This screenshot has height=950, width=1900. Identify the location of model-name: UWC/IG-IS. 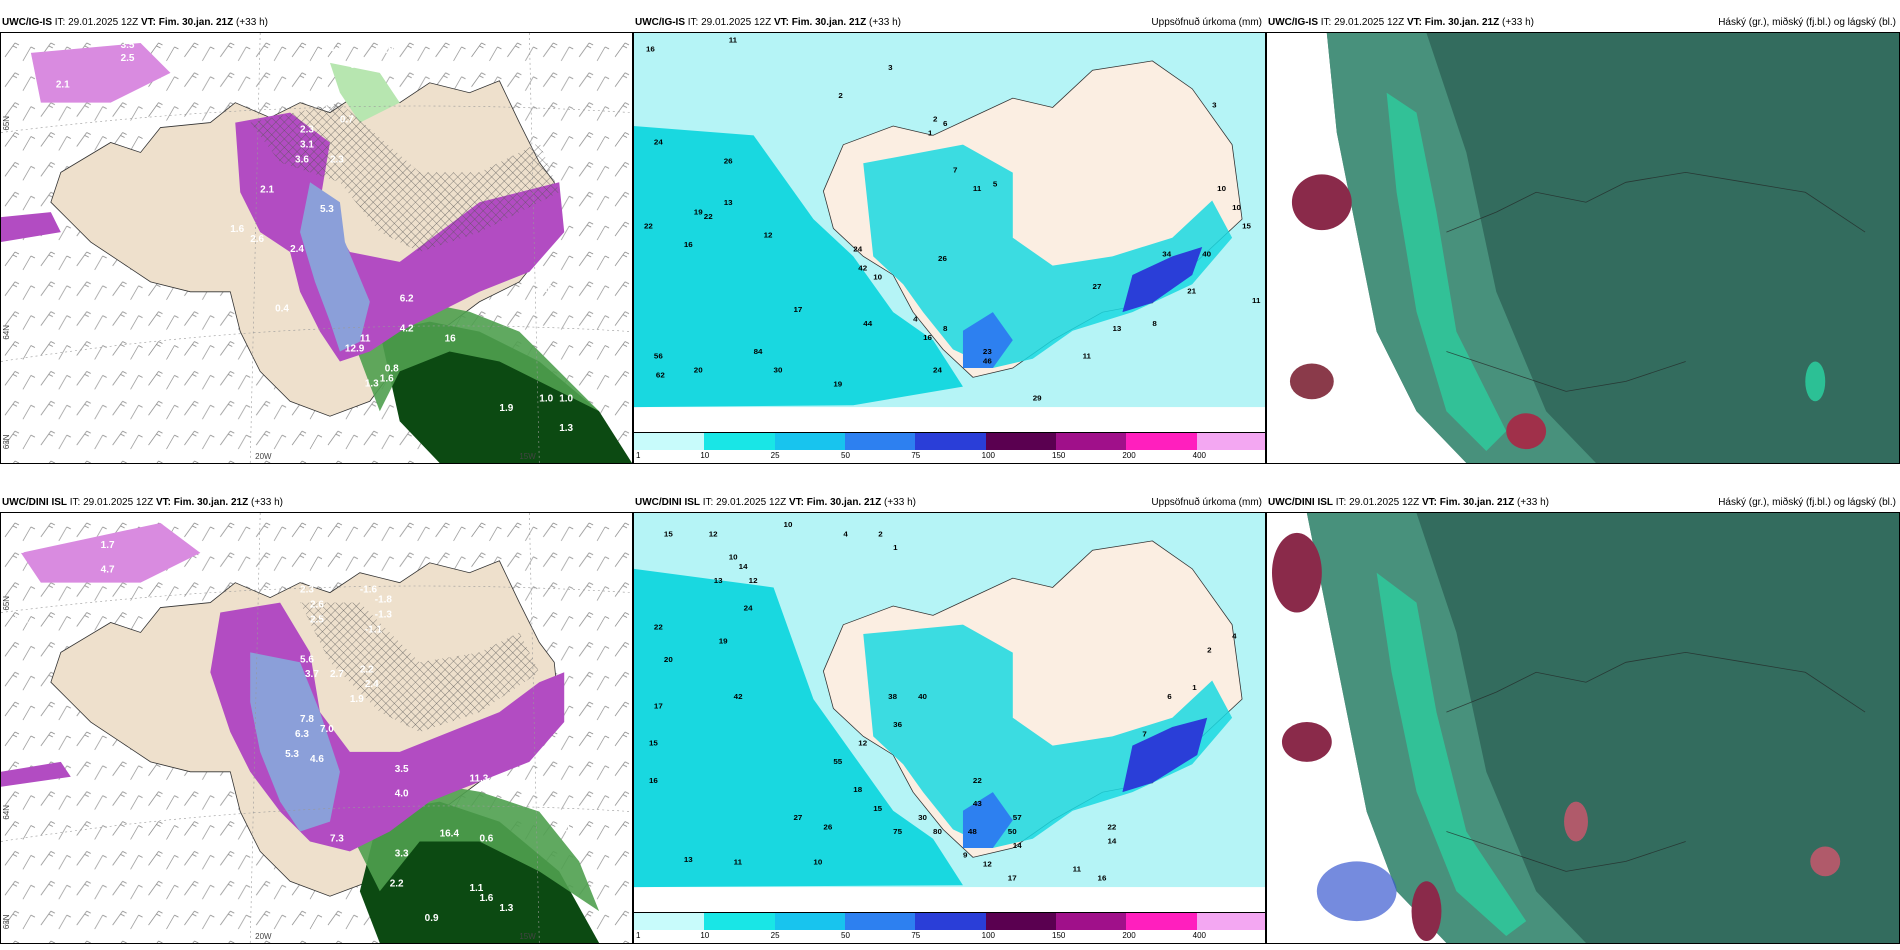
(660, 22).